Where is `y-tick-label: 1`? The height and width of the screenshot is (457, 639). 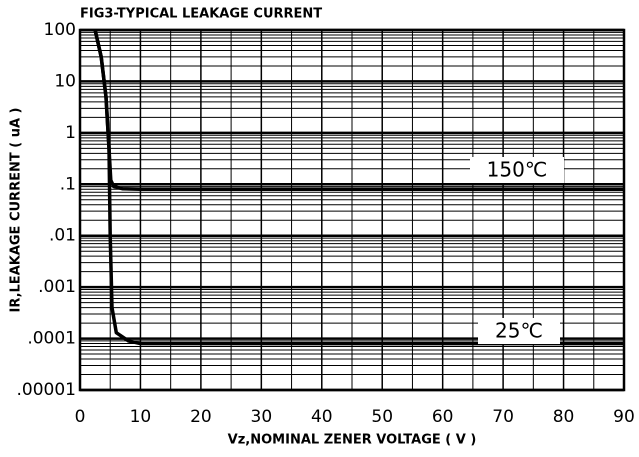 y-tick-label: 1 is located at coordinates (70, 133).